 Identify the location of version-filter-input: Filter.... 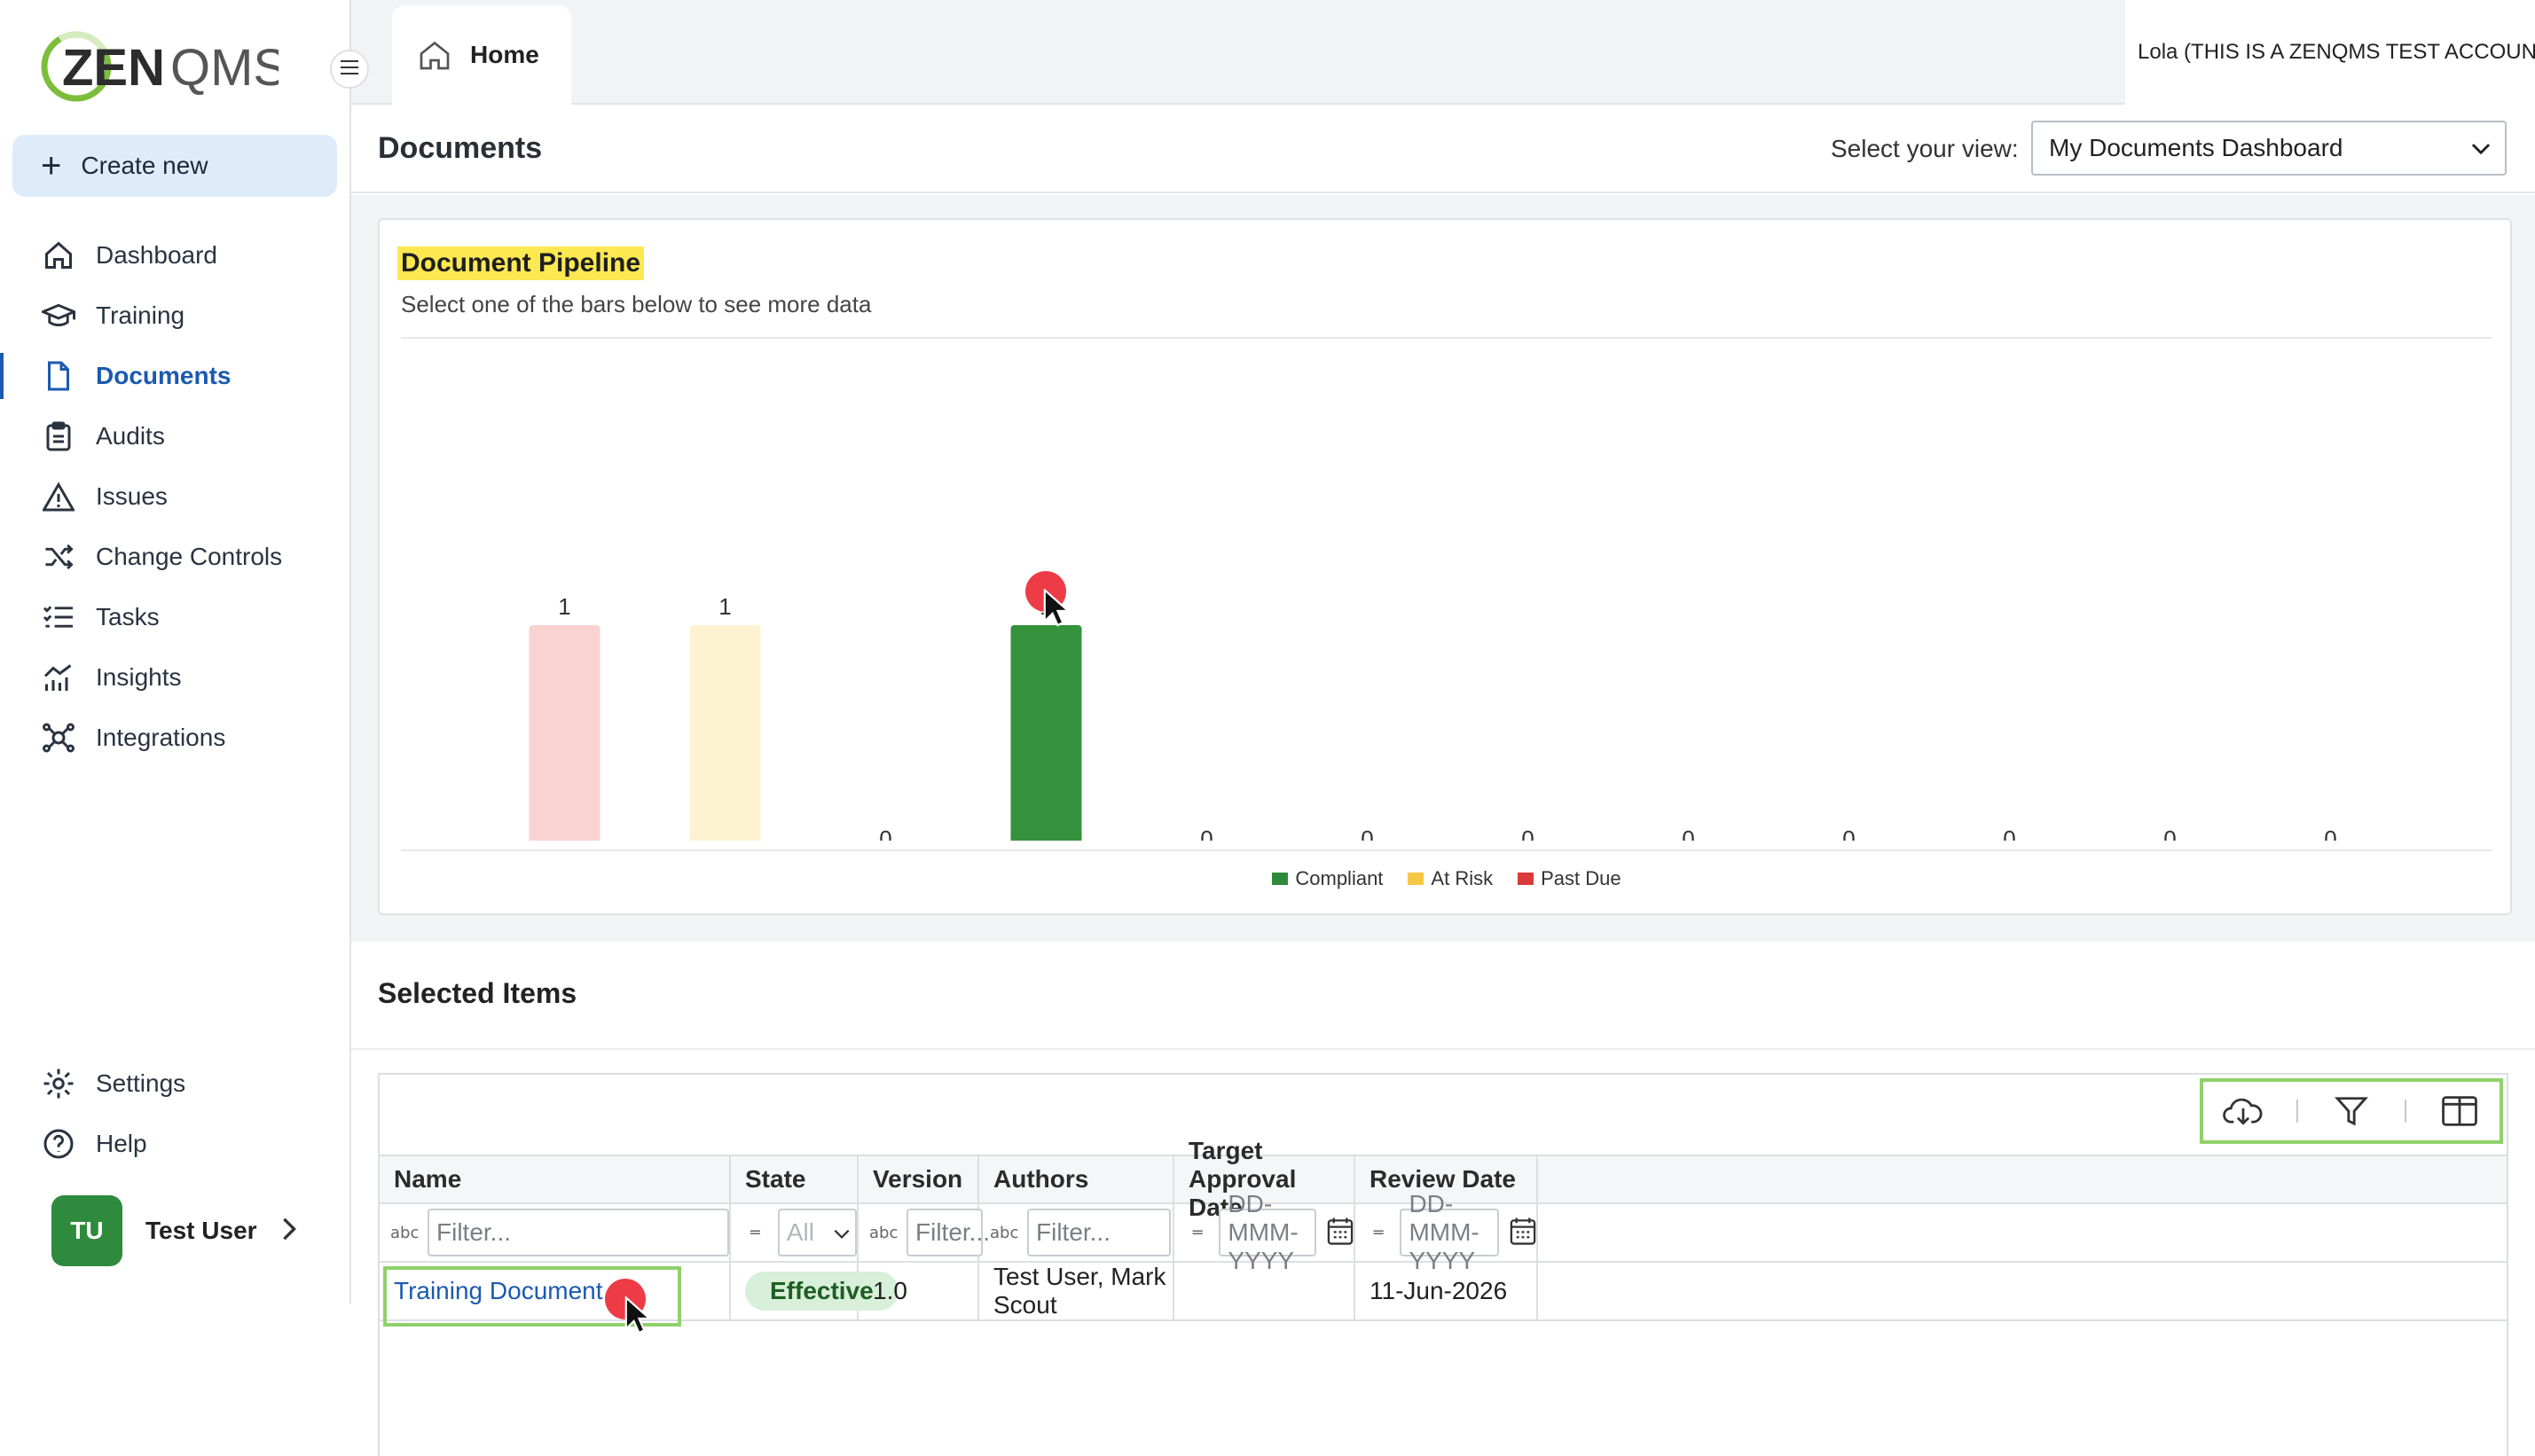
(948, 1232).